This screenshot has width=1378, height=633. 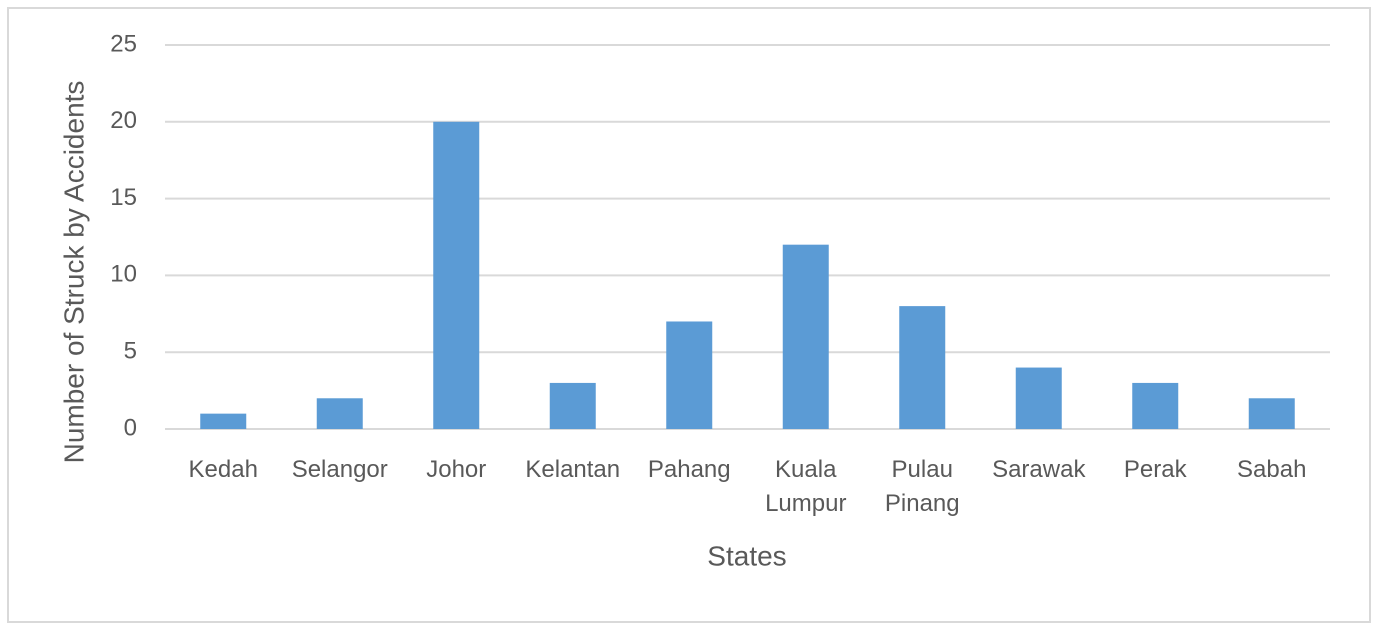 What do you see at coordinates (123, 197) in the screenshot?
I see `y-tick-label: 15` at bounding box center [123, 197].